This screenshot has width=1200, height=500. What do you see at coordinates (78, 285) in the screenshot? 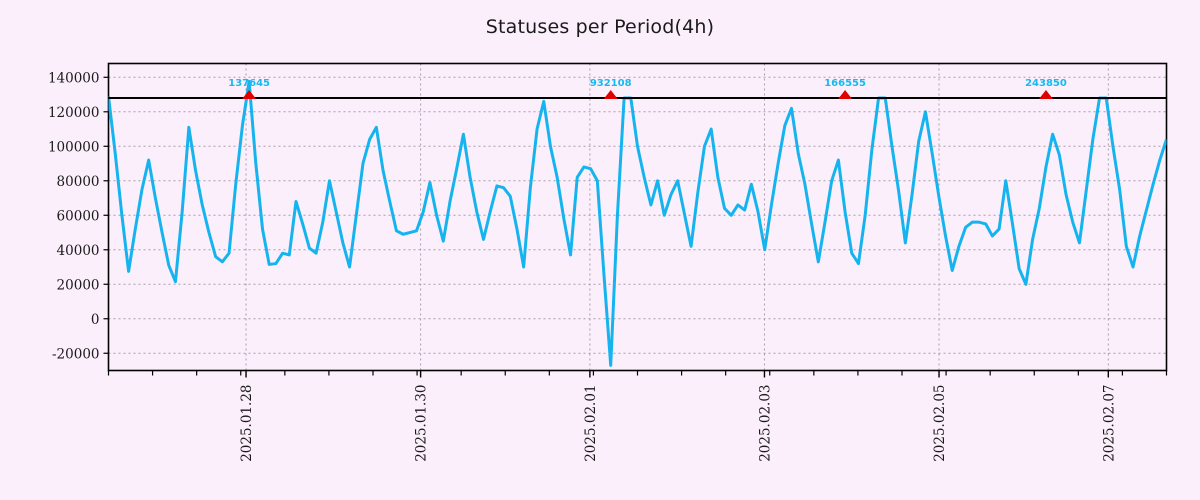
I see `y-tick-label: 20000` at bounding box center [78, 285].